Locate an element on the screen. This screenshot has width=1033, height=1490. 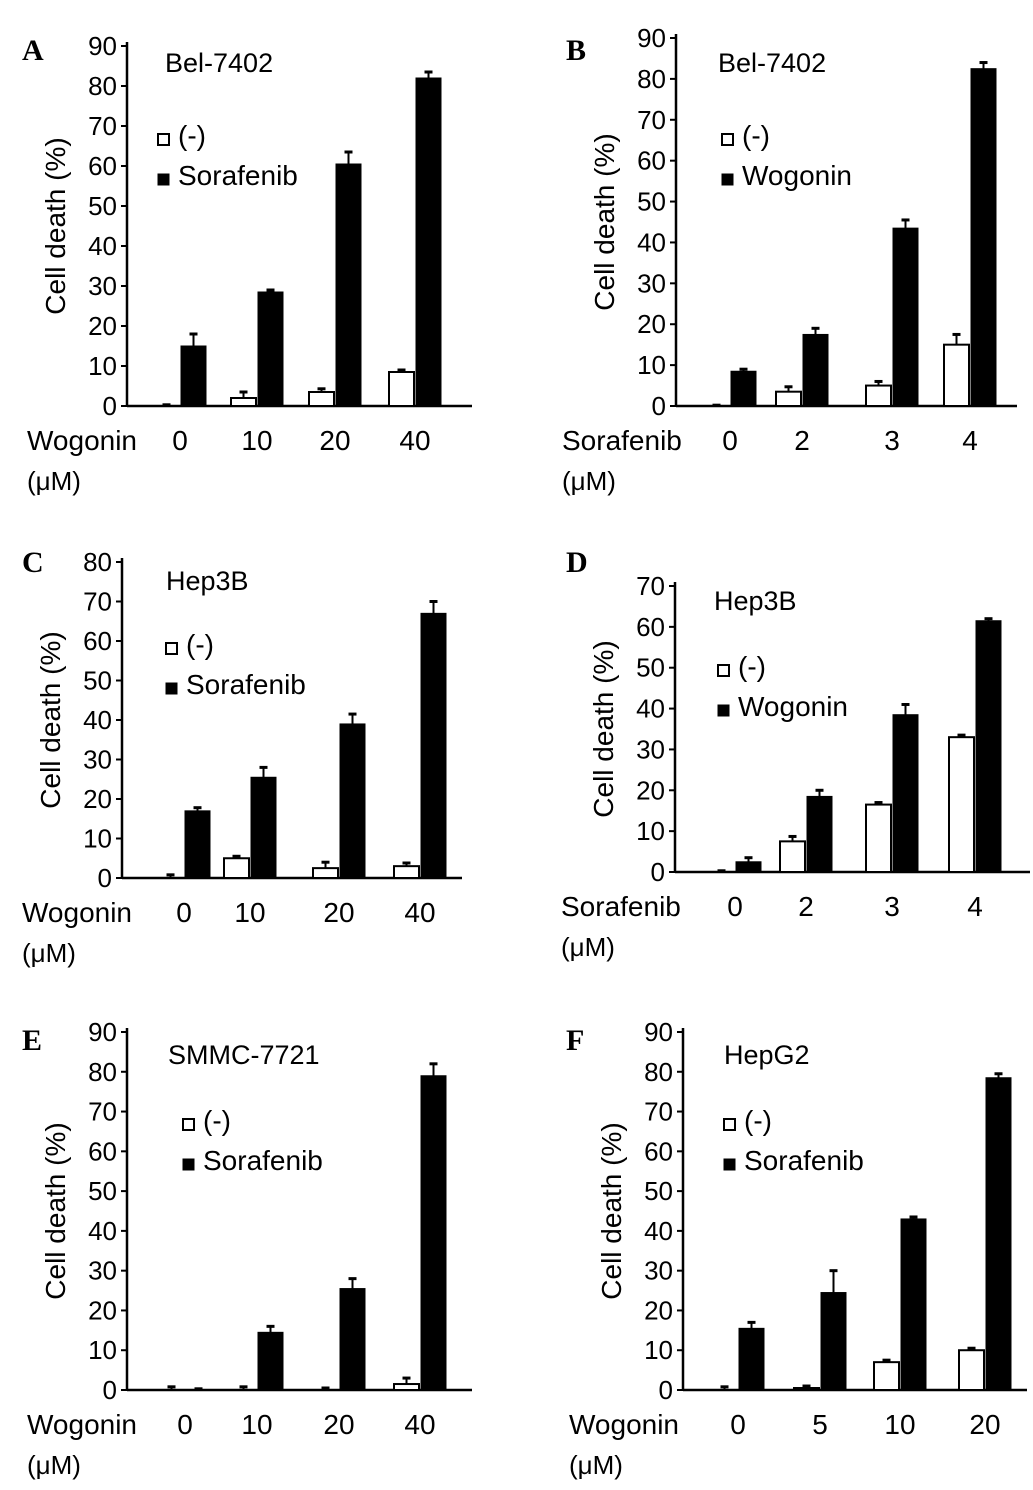
legend-swatch-open-e is located at coordinates (188, 1124).